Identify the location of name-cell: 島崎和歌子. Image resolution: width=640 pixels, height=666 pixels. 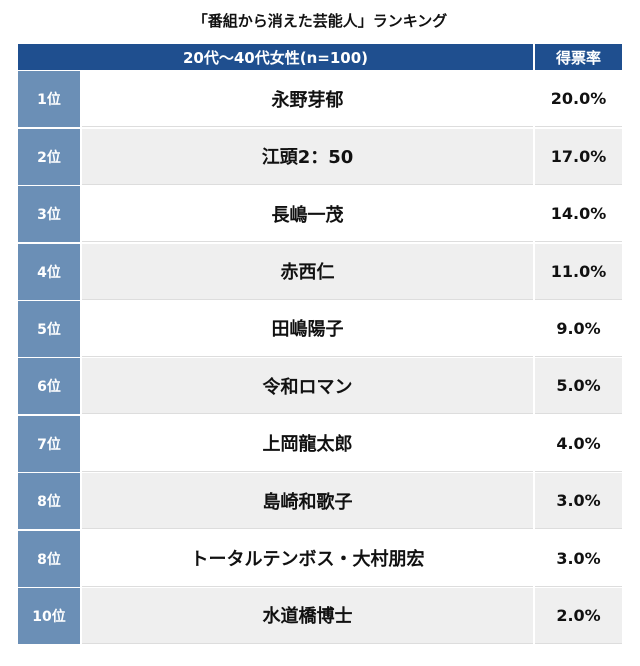
(307, 501).